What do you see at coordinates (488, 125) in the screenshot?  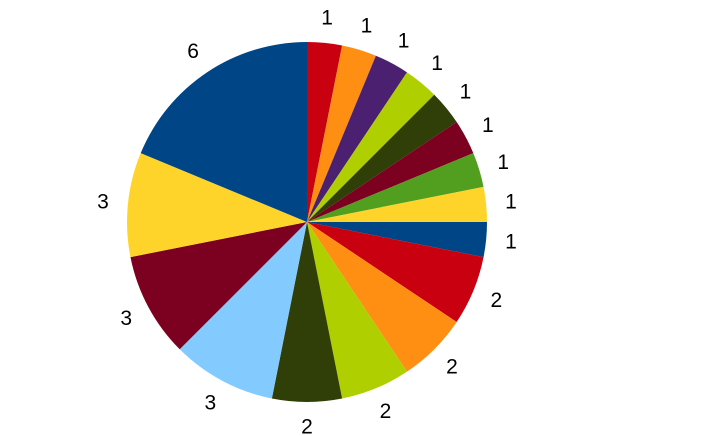 I see `pie-data-label-6: 1` at bounding box center [488, 125].